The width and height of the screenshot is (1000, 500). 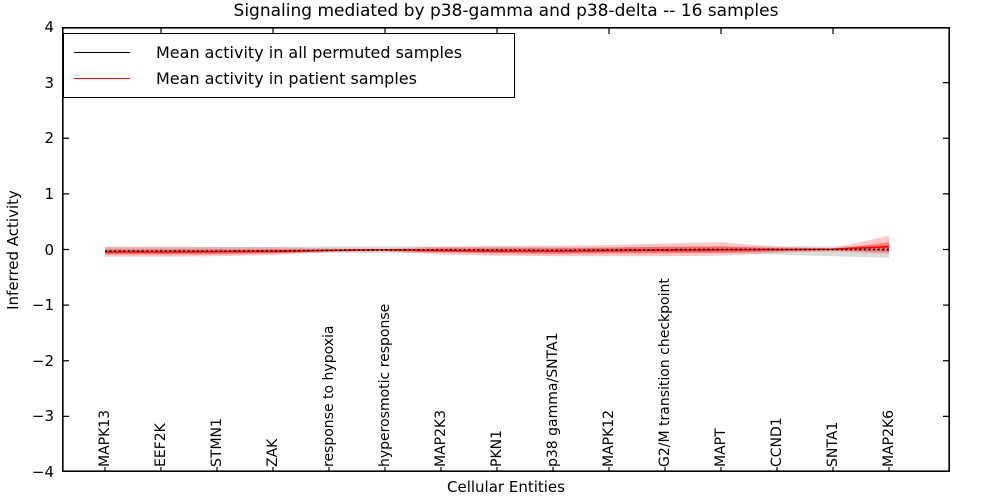 I want to click on x-tick-label: MAPK12, so click(x=609, y=438).